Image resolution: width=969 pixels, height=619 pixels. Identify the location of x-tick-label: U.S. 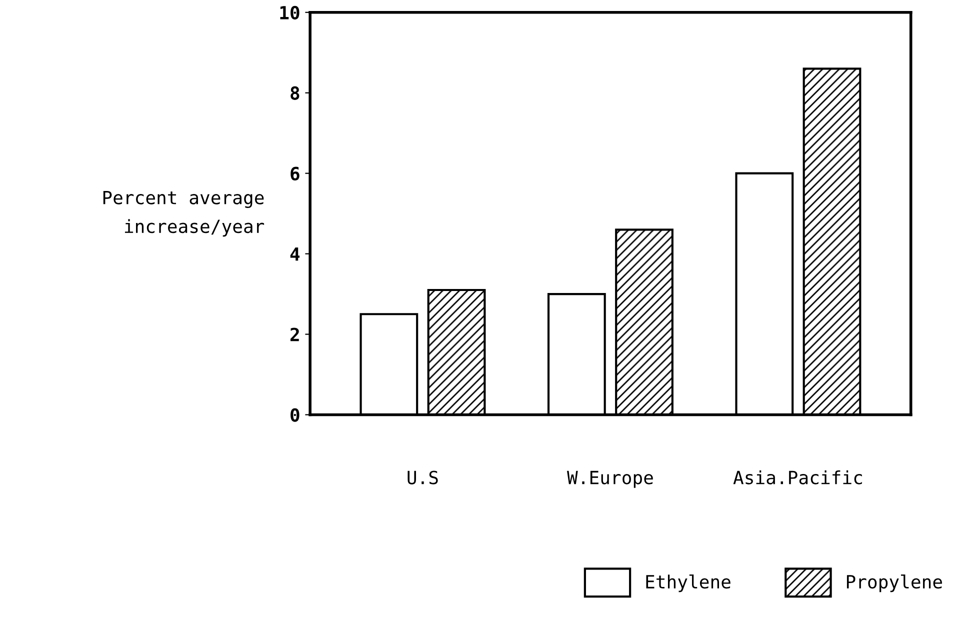
(423, 477).